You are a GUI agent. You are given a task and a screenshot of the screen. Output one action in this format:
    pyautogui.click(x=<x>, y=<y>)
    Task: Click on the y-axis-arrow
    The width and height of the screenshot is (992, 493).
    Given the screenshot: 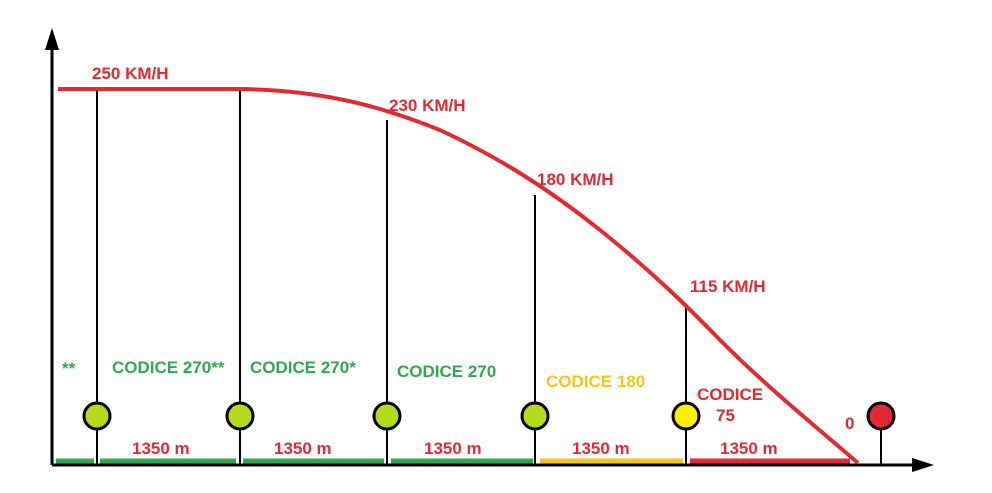 What is the action you would take?
    pyautogui.click(x=52, y=39)
    